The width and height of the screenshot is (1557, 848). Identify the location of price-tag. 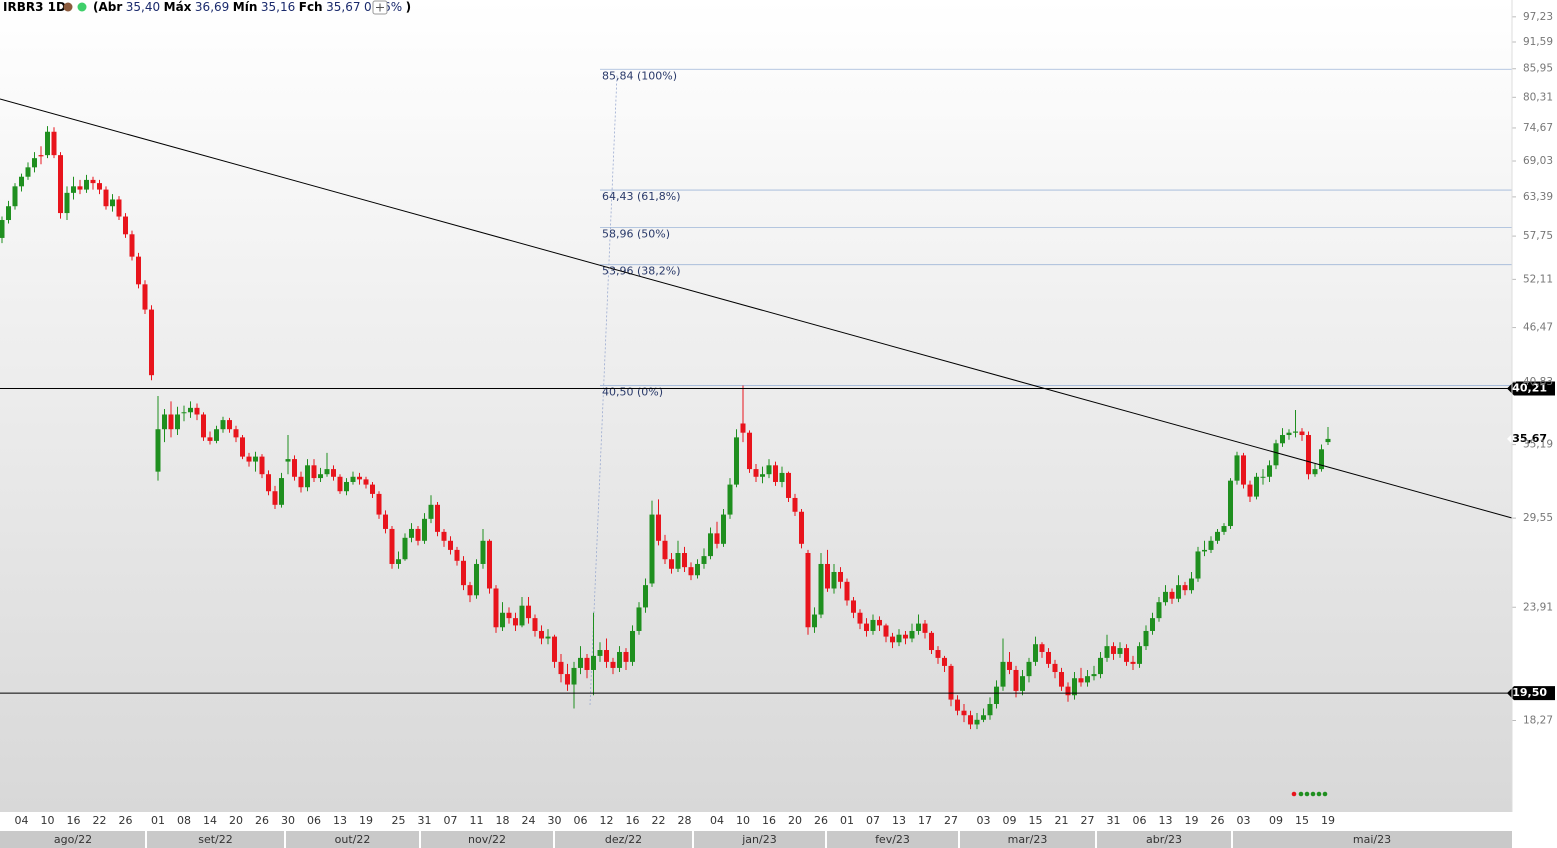
(1531, 388).